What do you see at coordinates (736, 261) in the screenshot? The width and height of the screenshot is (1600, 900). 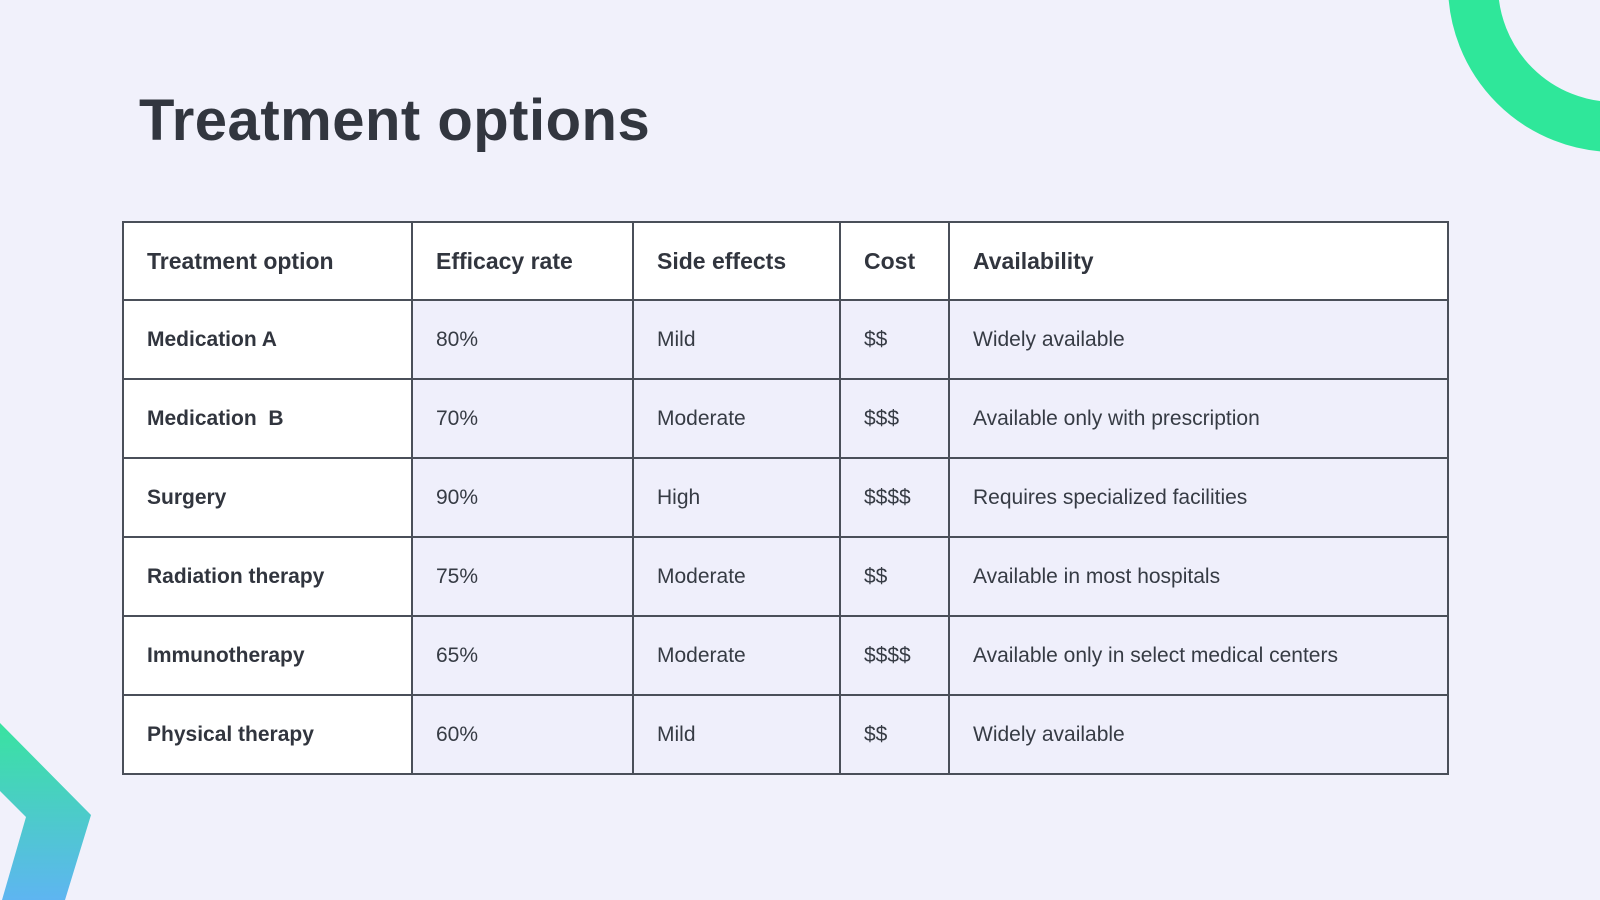 I see `column-header-side-effects: Side effects` at bounding box center [736, 261].